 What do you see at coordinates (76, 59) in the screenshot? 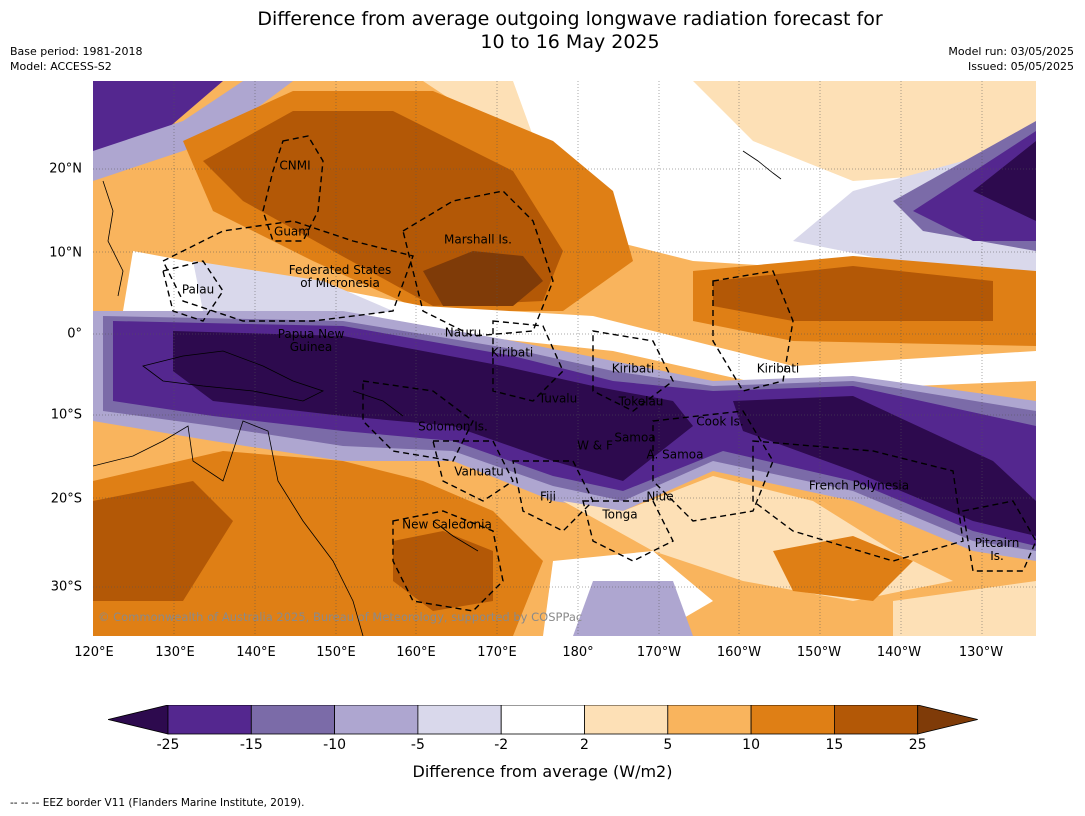
I see `meta-left: Base period: 1981-2018 Model: ACCESS-S2` at bounding box center [76, 59].